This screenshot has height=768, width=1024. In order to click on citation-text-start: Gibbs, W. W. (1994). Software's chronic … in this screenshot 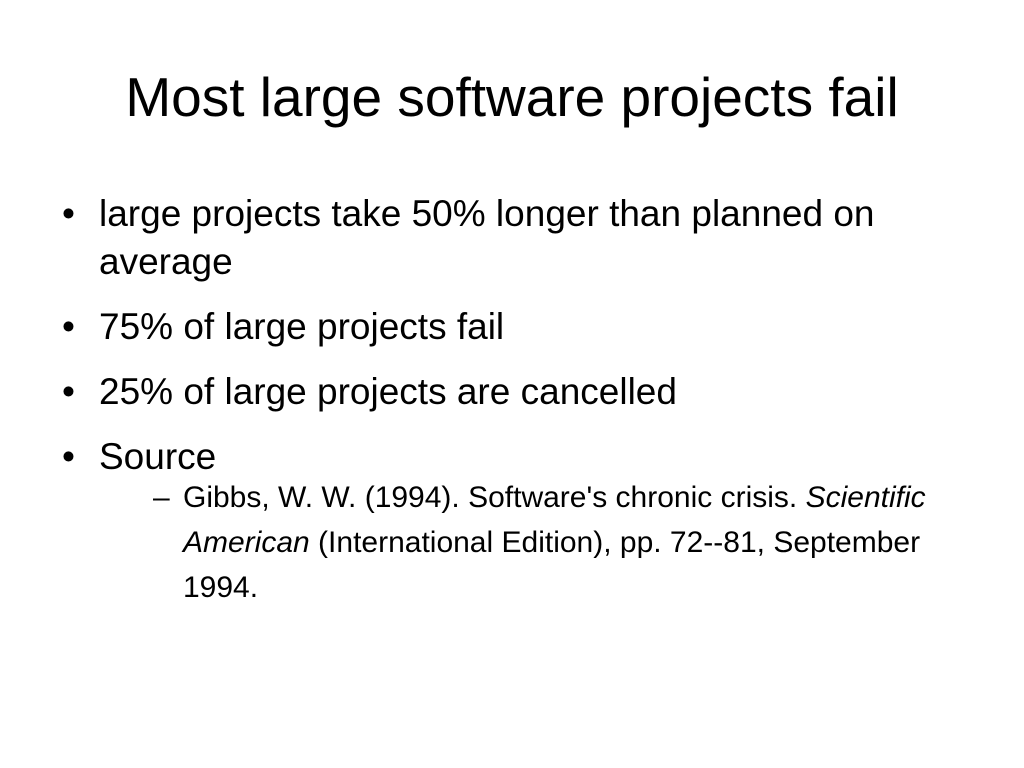, I will do `click(494, 497)`.